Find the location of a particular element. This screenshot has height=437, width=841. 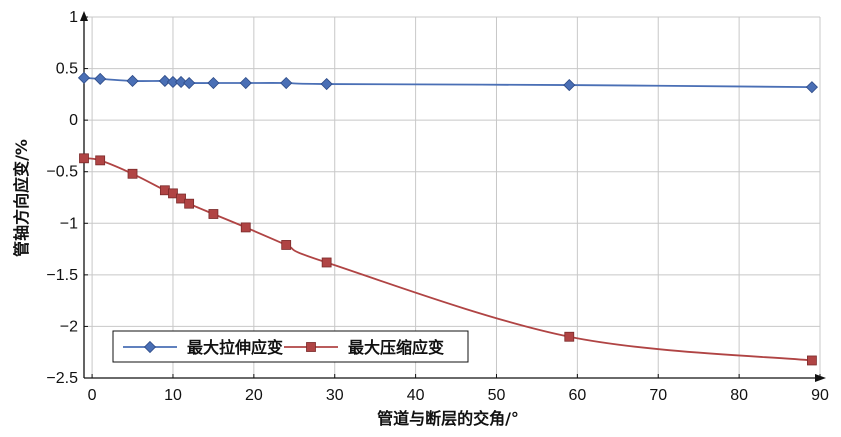

y-tick-label: −1 is located at coordinates (69, 223).